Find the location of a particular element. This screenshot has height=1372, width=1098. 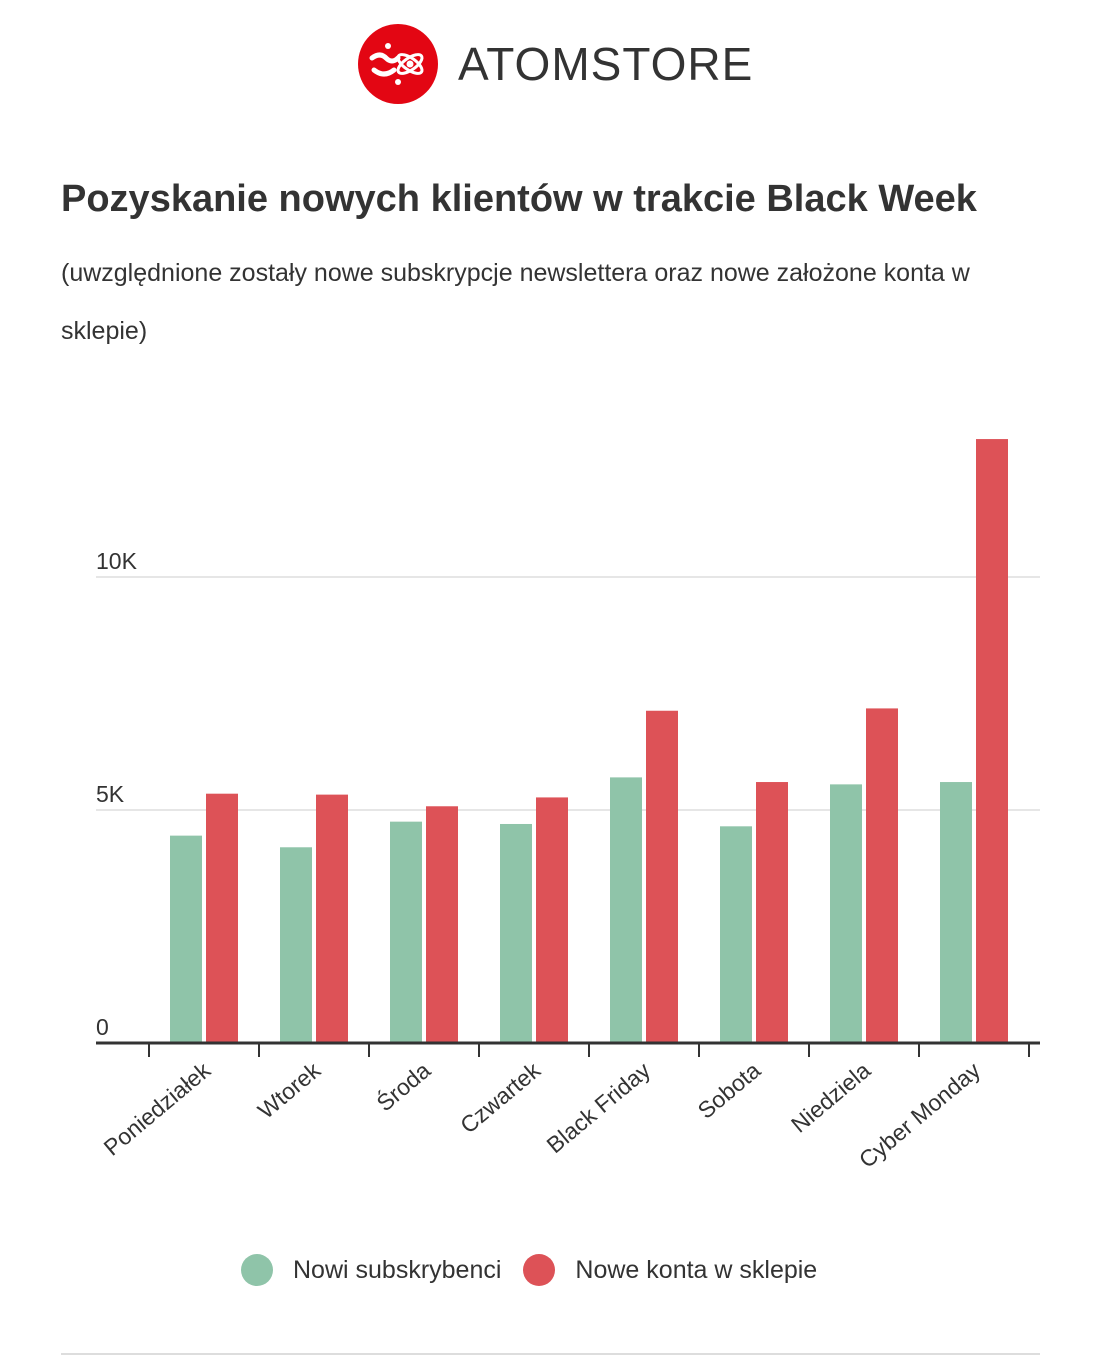

legend-label-subscribers: Nowi subskrybenci is located at coordinates (397, 1269).